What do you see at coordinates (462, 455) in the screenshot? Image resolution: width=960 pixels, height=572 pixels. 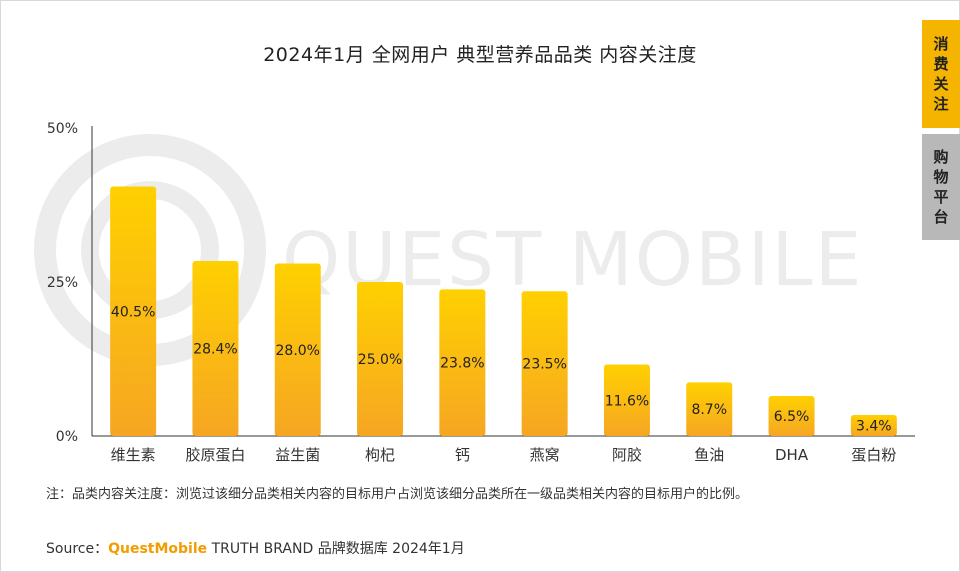 I see `x-tick-label: 钙` at bounding box center [462, 455].